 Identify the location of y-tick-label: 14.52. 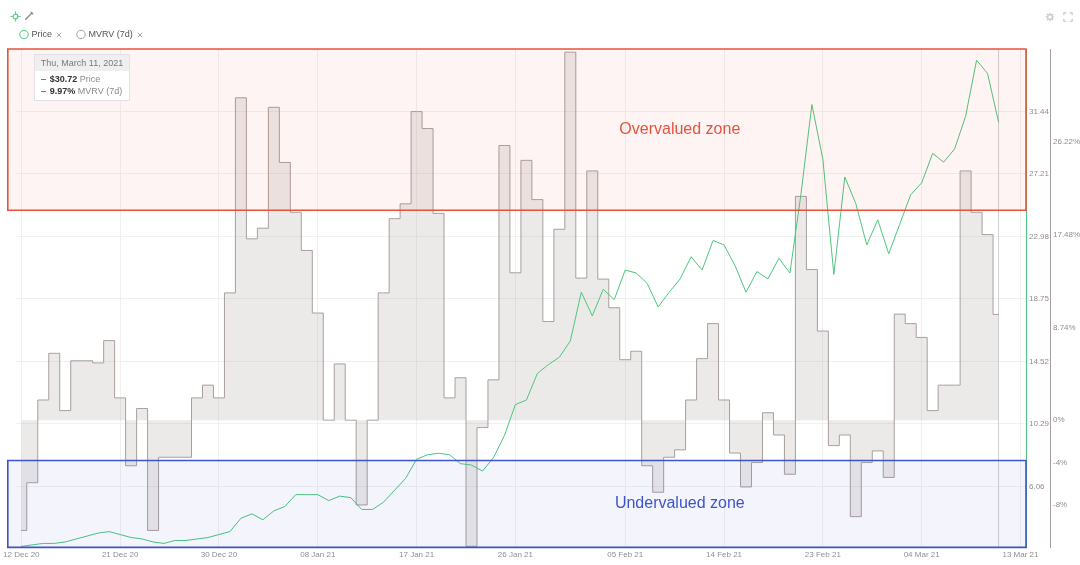
(1039, 361).